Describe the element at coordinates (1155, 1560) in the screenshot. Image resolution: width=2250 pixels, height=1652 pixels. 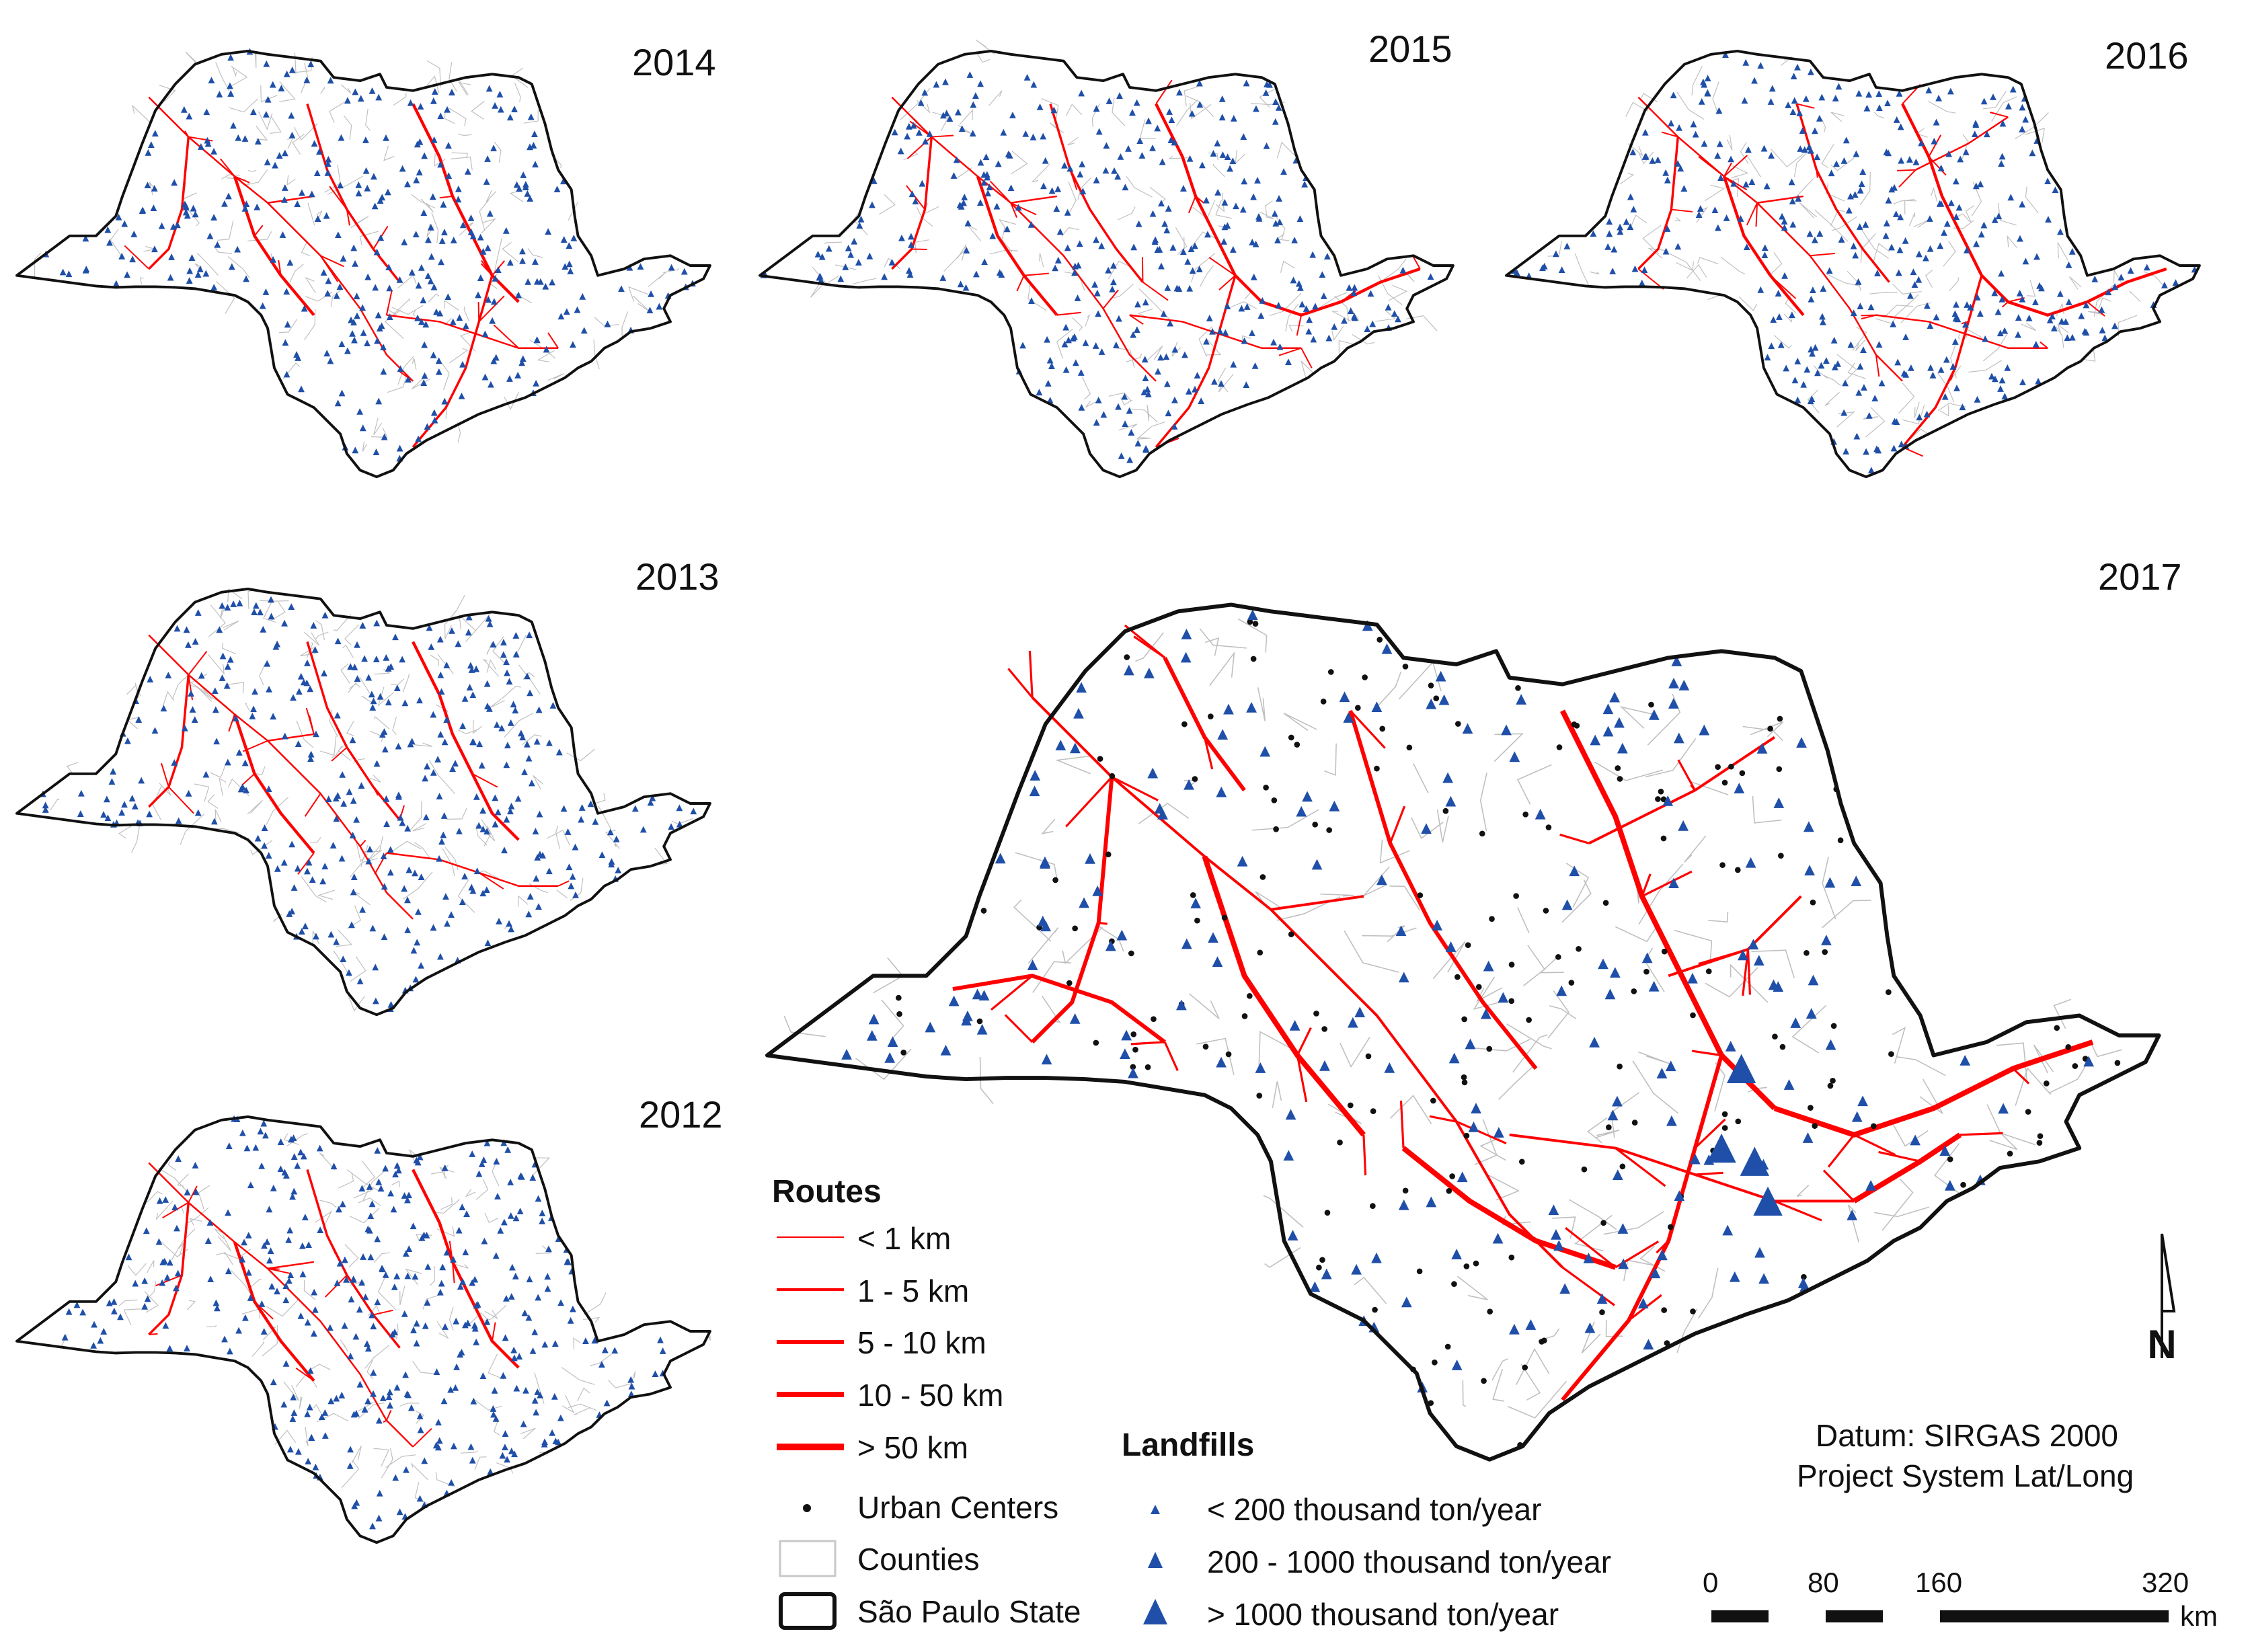
I see `landfill-medium-triangle` at that location.